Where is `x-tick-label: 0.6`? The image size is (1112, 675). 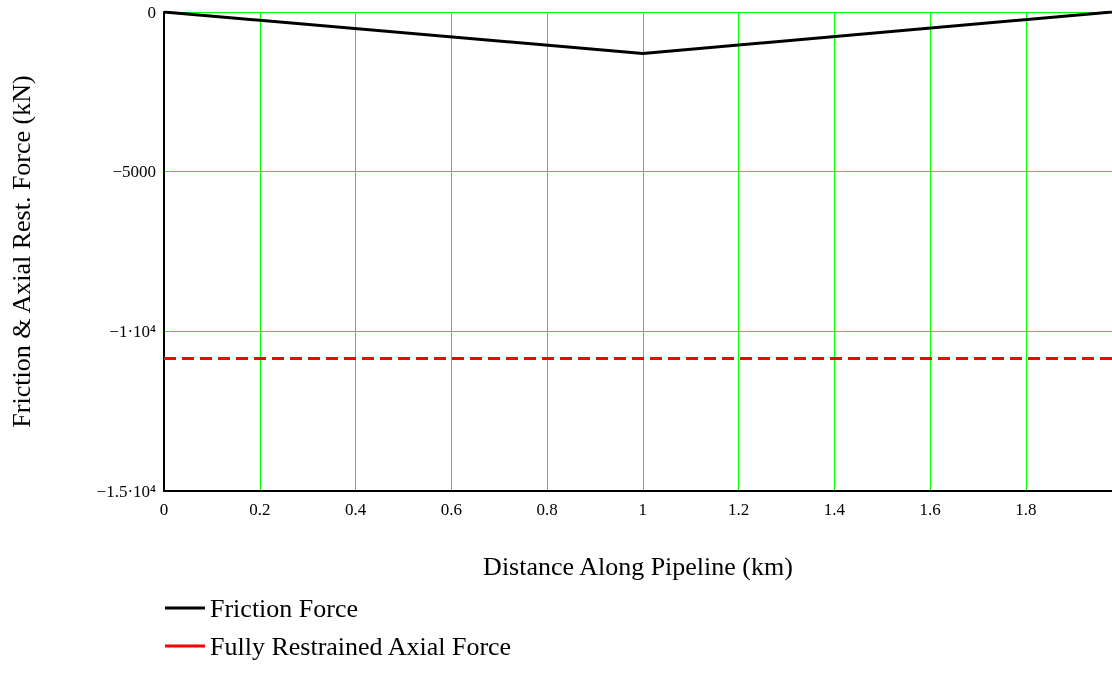 x-tick-label: 0.6 is located at coordinates (451, 509).